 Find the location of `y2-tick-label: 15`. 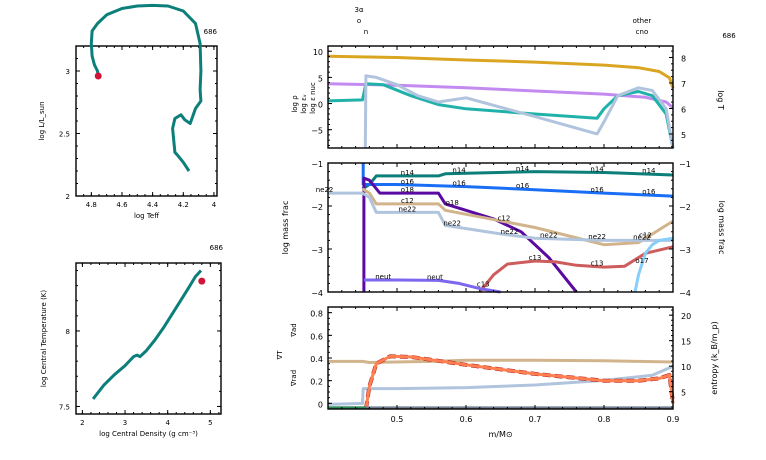

y2-tick-label: 15 is located at coordinates (686, 342).